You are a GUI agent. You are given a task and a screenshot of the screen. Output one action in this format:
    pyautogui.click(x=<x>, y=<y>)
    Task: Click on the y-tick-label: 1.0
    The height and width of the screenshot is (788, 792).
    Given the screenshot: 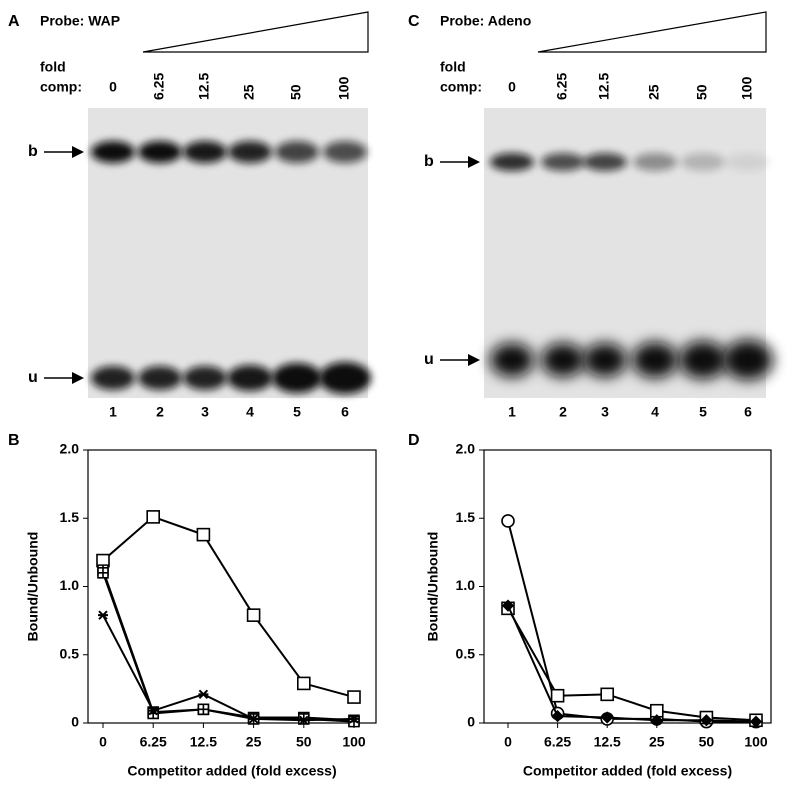 What is the action you would take?
    pyautogui.click(x=70, y=585)
    